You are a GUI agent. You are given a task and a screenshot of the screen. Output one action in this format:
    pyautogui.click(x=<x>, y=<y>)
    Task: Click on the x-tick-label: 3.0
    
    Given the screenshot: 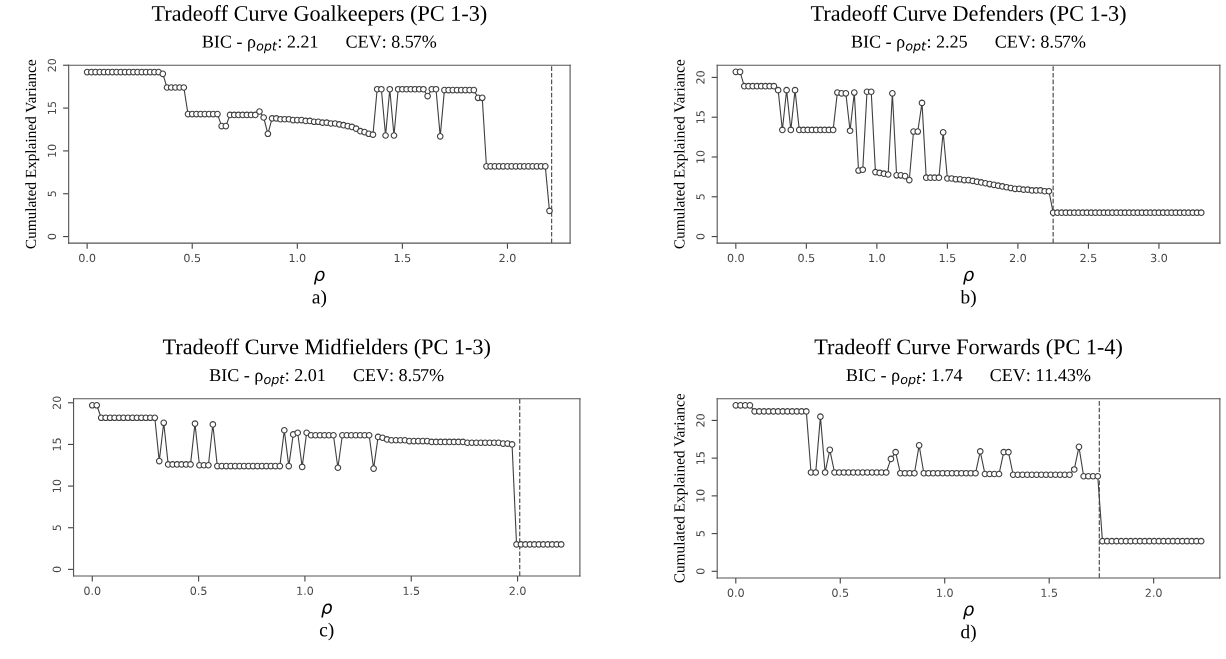 What is the action you would take?
    pyautogui.click(x=1159, y=258)
    